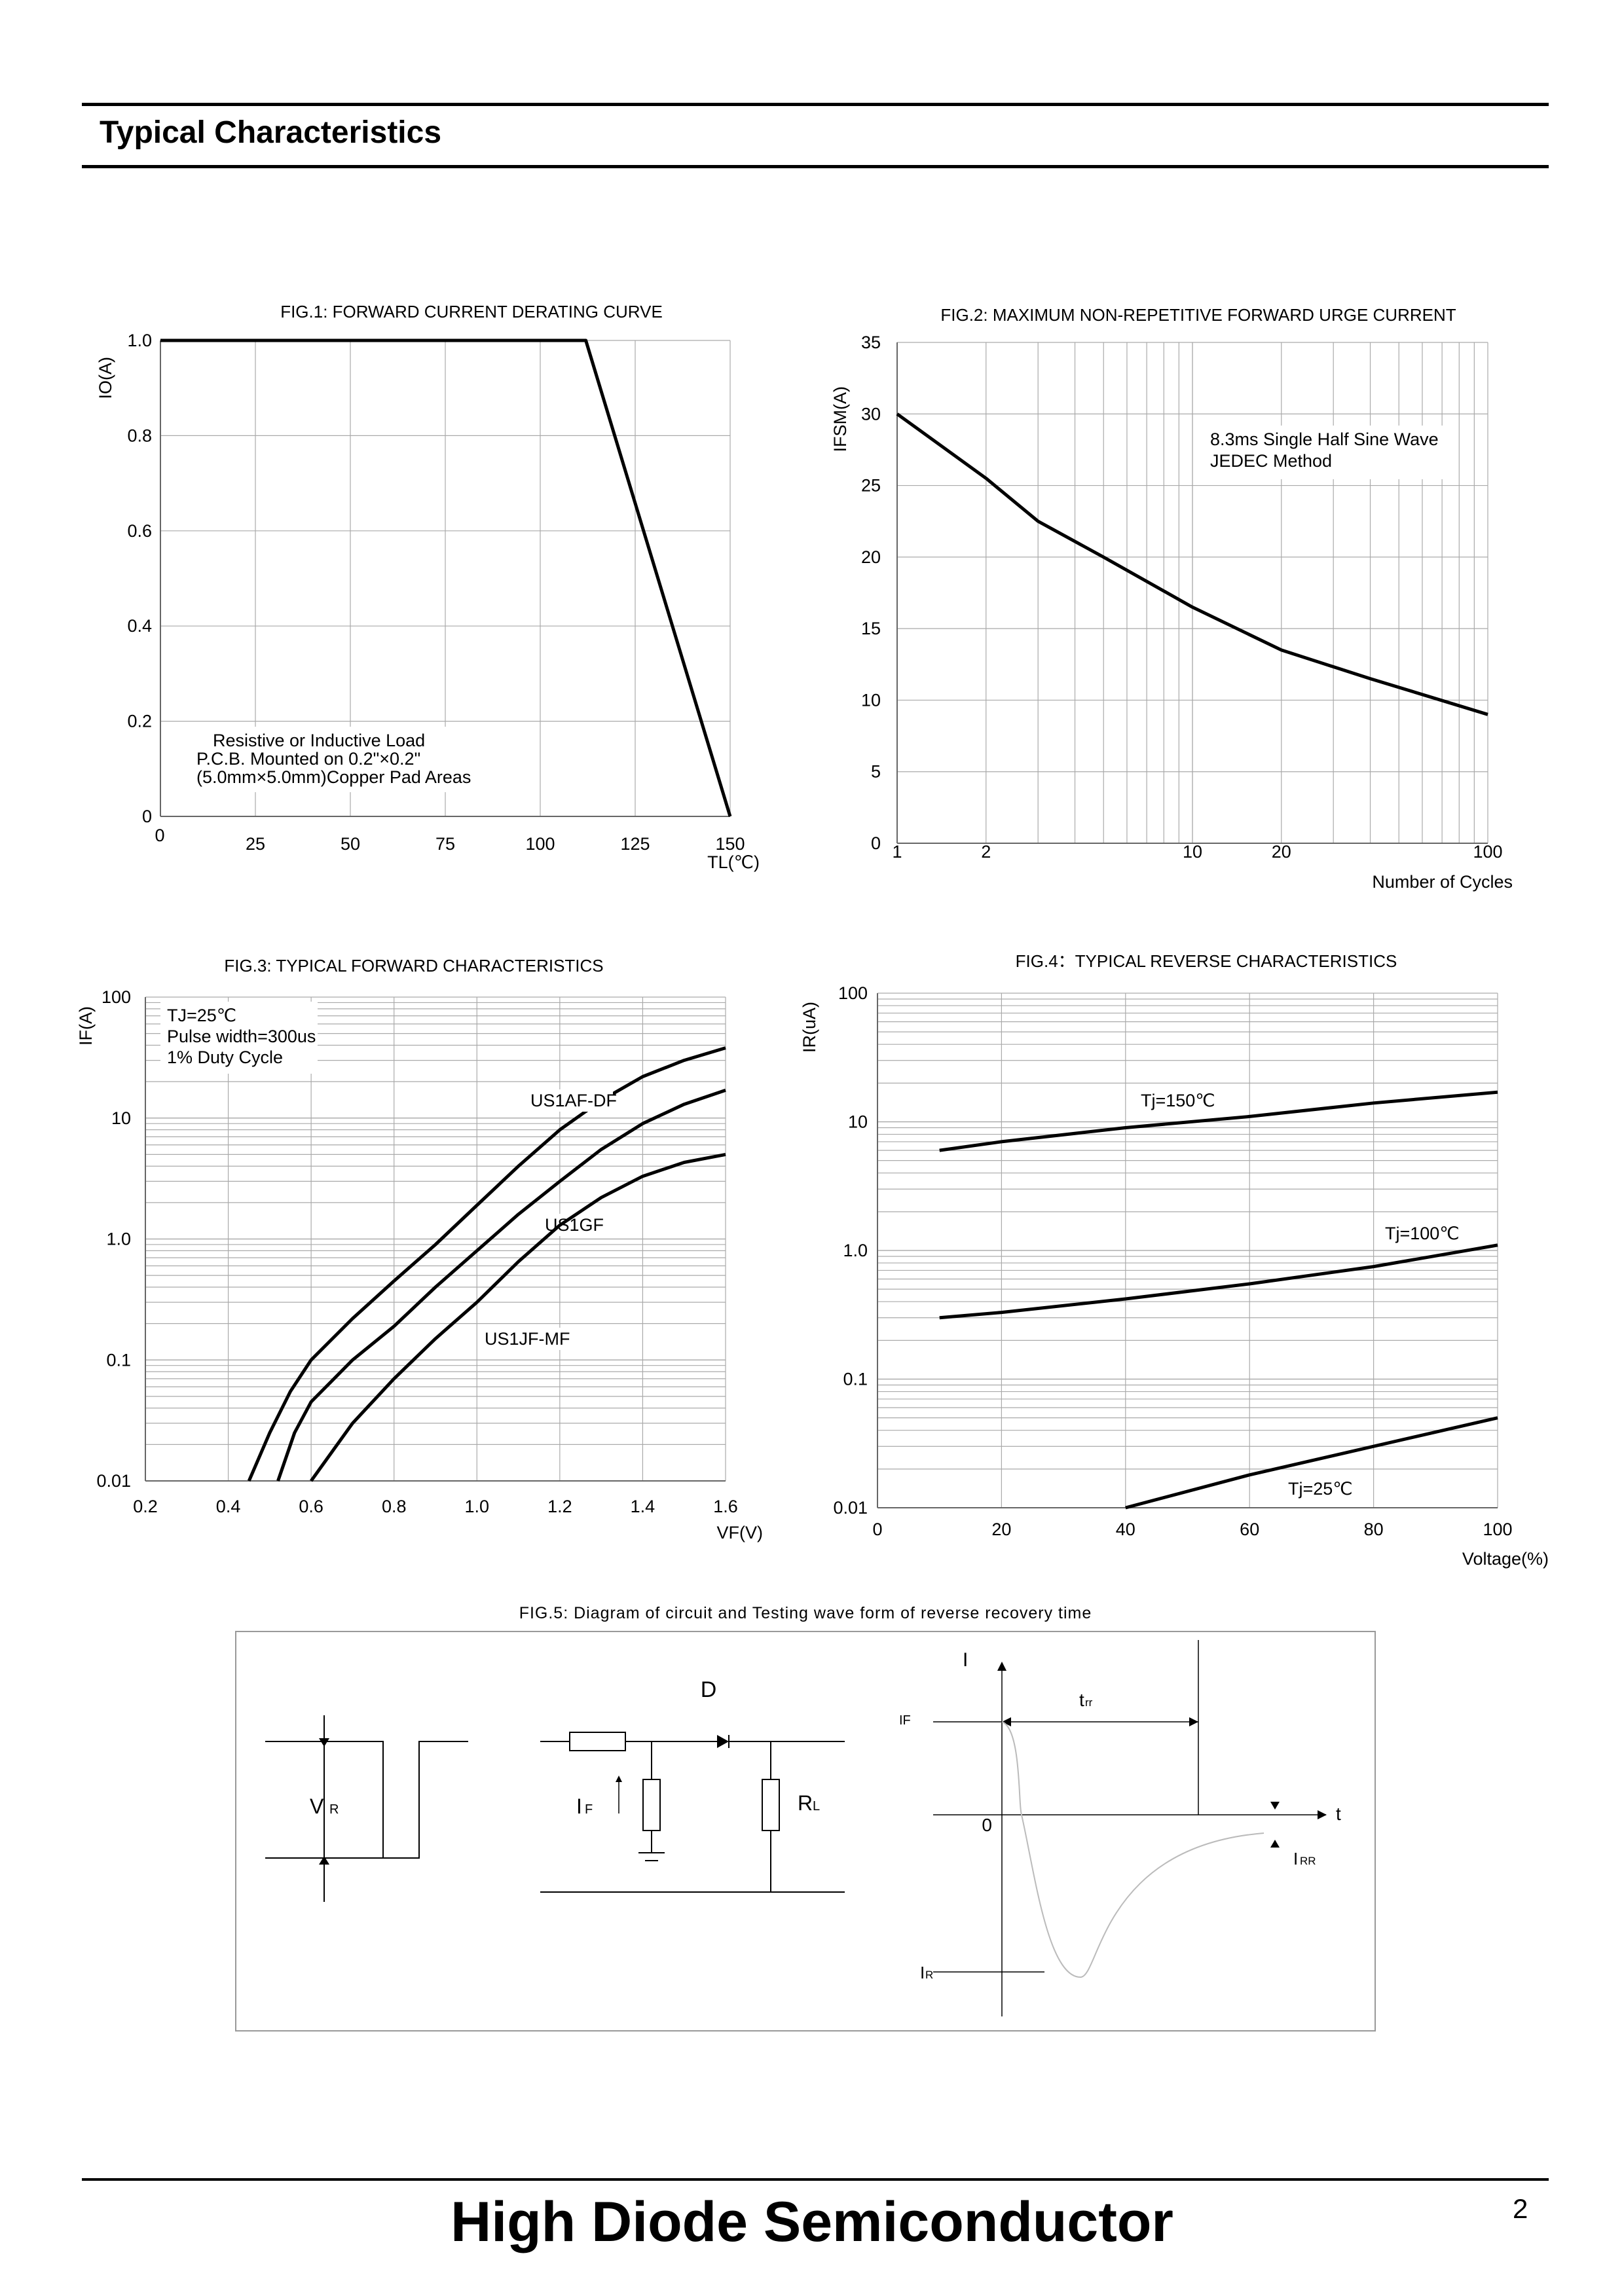  What do you see at coordinates (815, 2179) in the screenshot?
I see `footer-rule` at bounding box center [815, 2179].